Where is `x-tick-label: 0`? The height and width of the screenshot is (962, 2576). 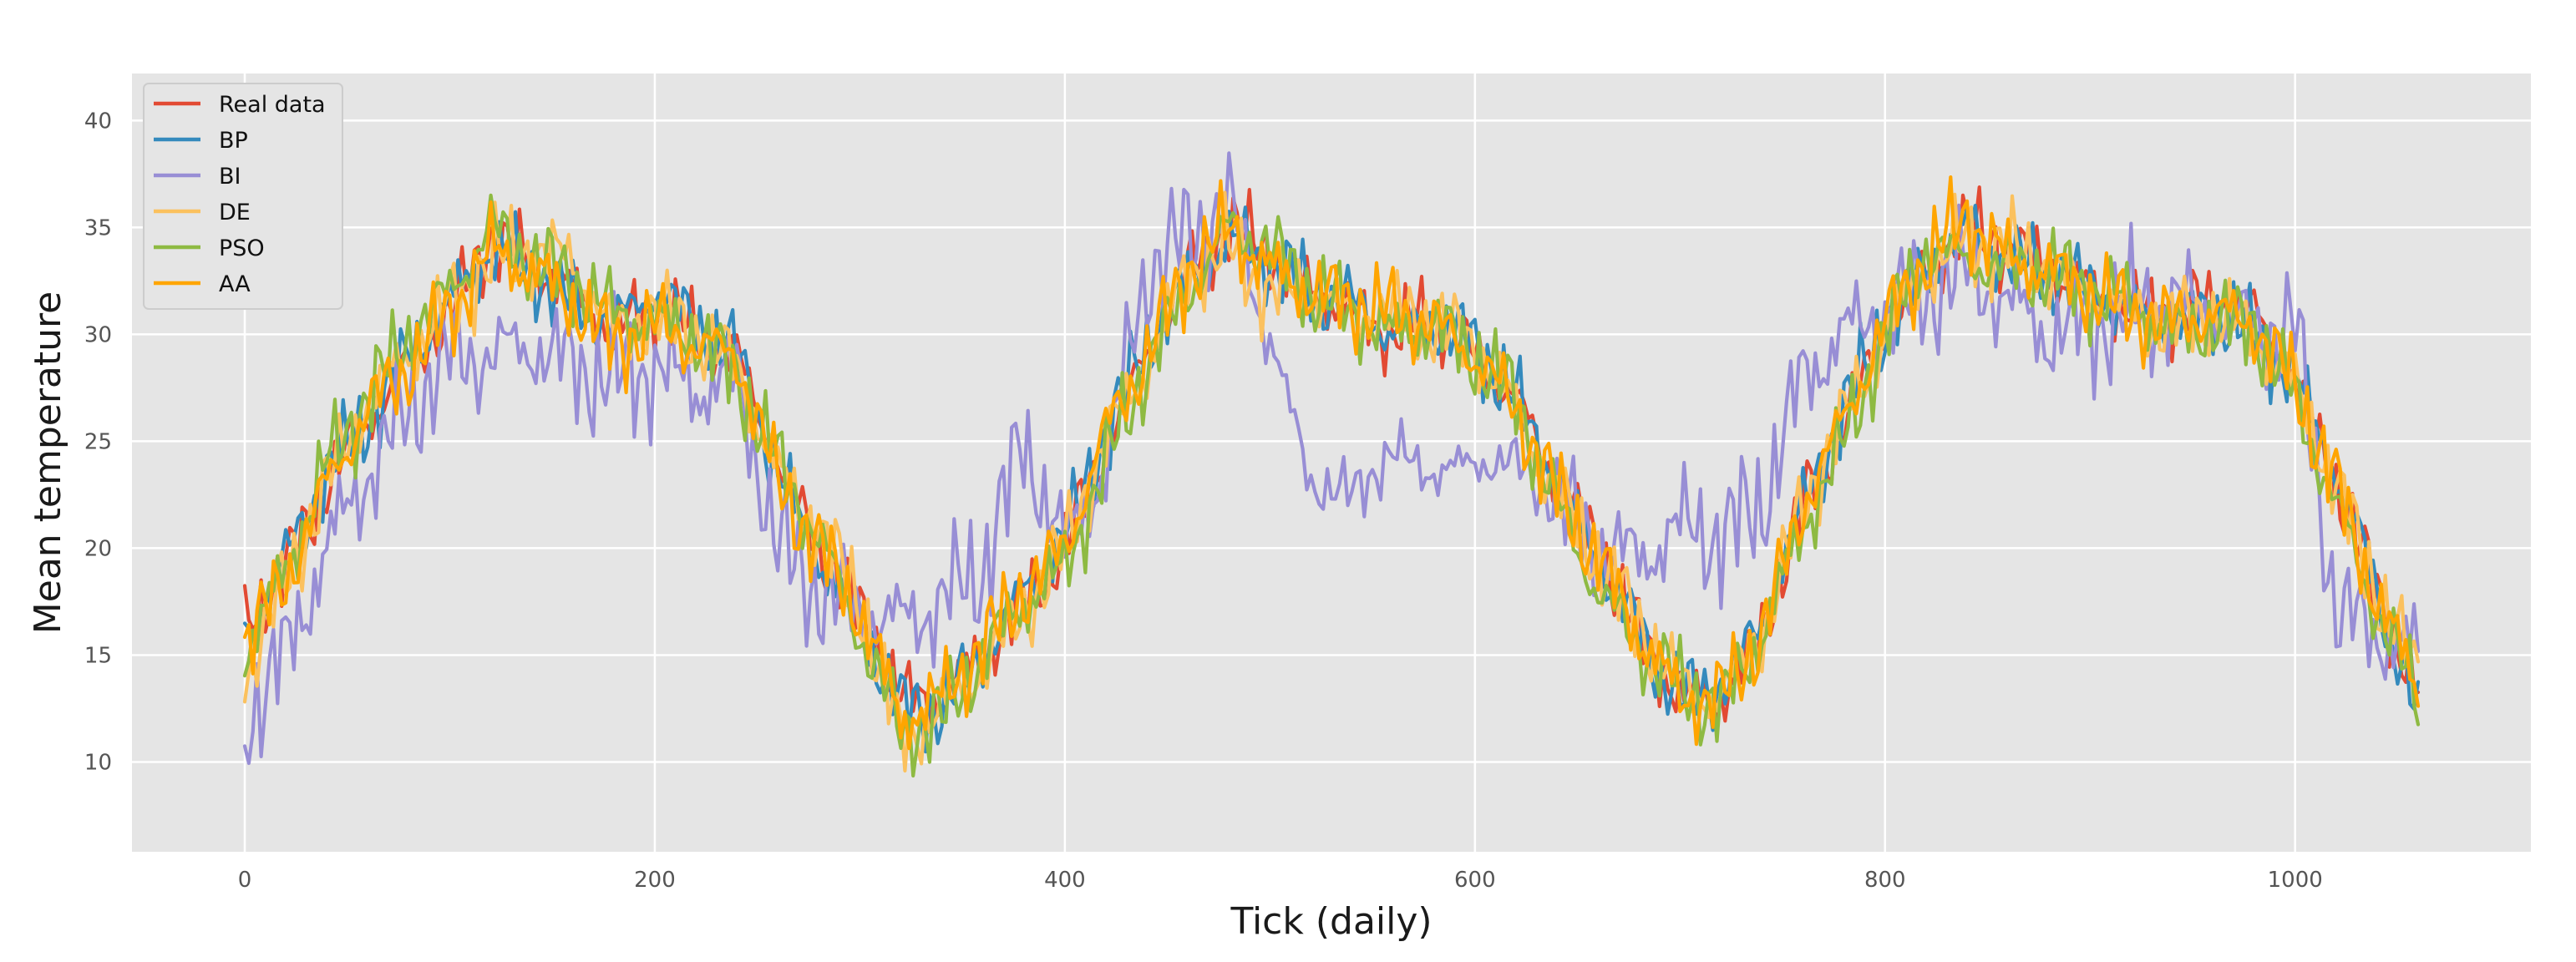 x-tick-label: 0 is located at coordinates (245, 880).